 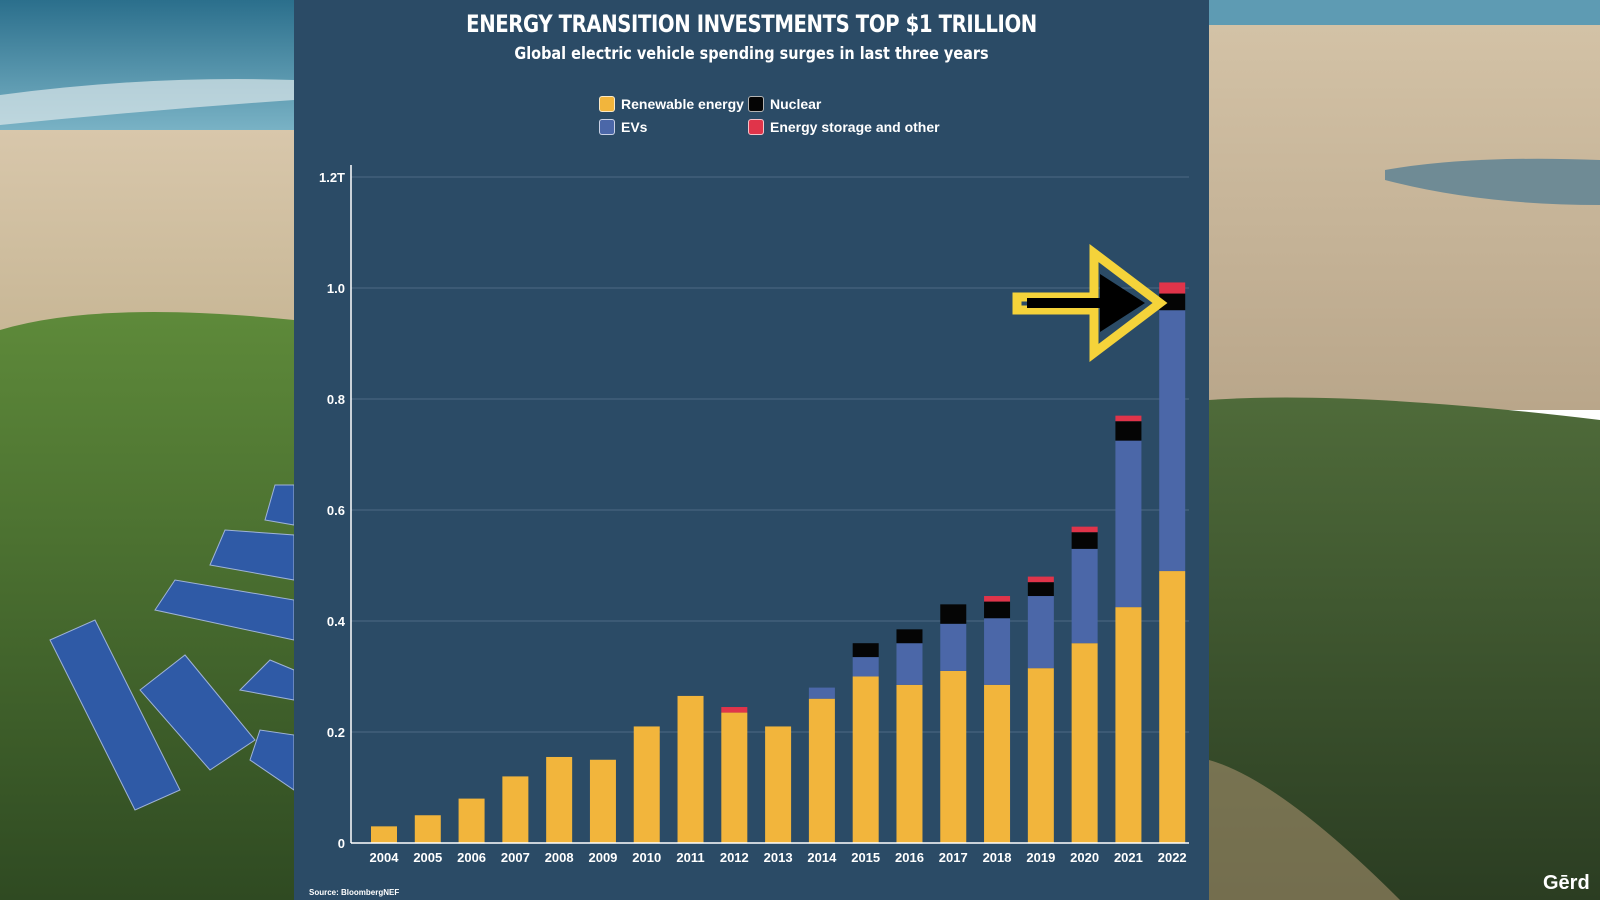 I want to click on legend-item-storage: Energy storage and other, so click(x=844, y=127).